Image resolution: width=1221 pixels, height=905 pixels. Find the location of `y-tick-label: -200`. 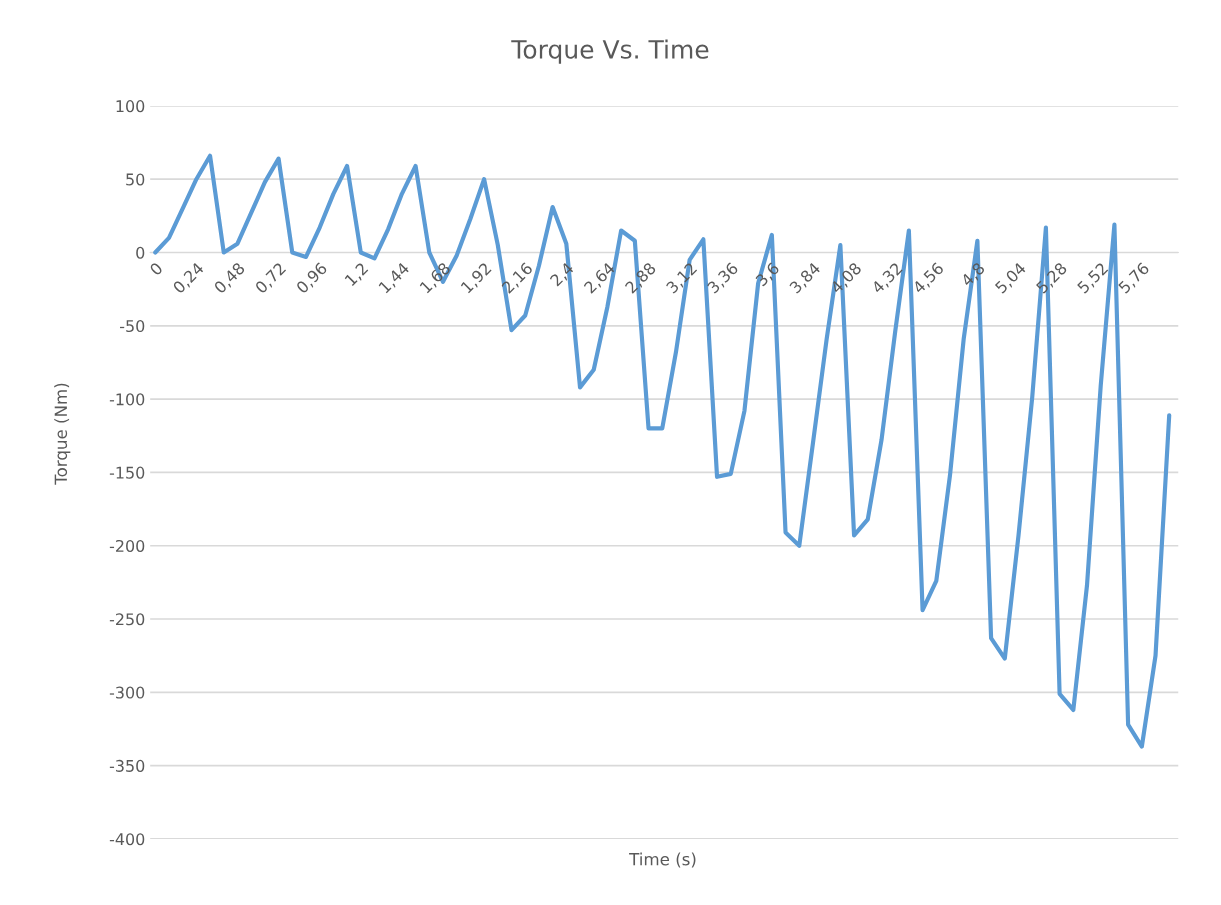

y-tick-label: -200 is located at coordinates (127, 546).